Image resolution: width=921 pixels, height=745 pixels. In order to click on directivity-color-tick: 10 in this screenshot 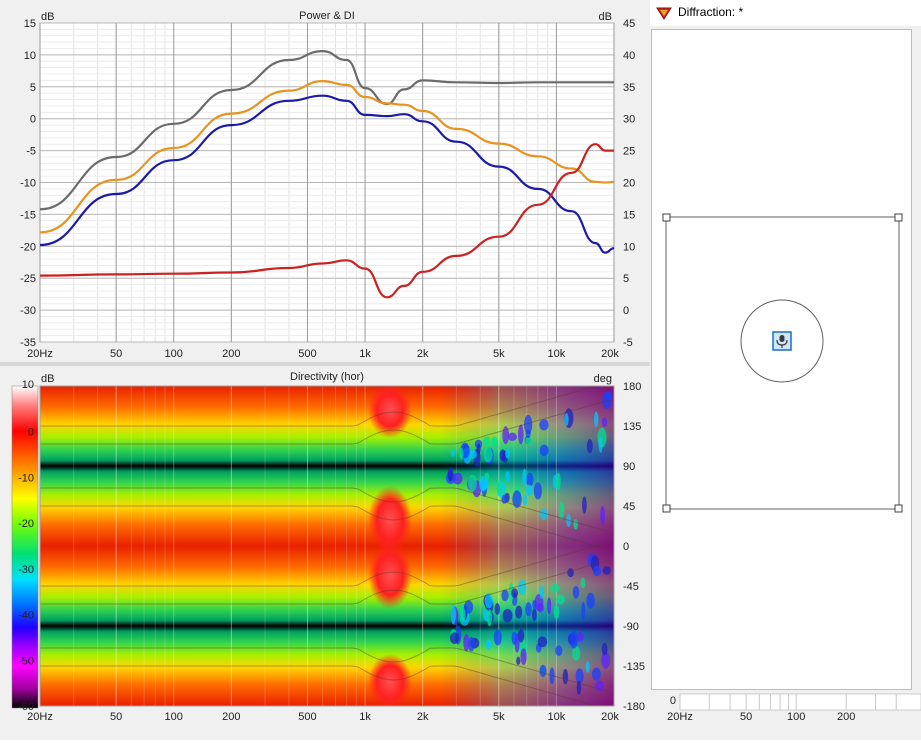, I will do `click(28, 385)`.